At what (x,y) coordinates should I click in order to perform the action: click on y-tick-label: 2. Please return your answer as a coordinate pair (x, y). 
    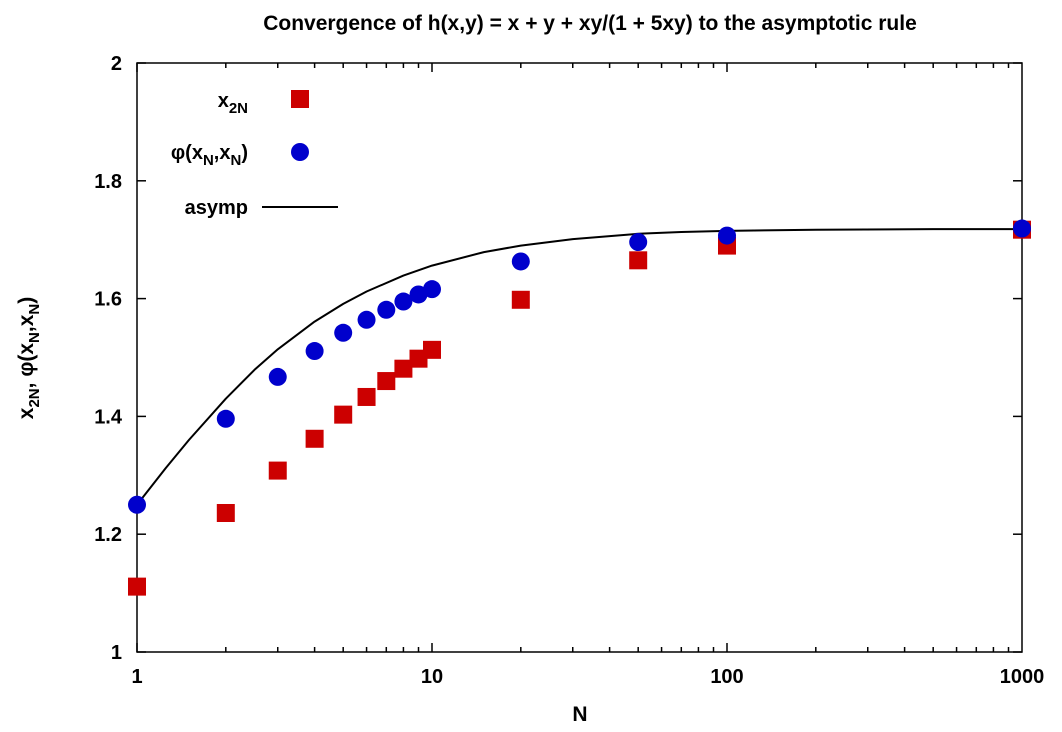
    Looking at the image, I should click on (116, 64).